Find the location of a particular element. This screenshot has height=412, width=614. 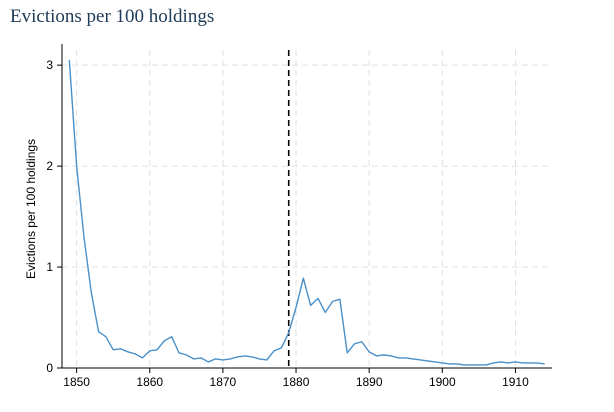

x-tick-label: 1880 is located at coordinates (296, 382).